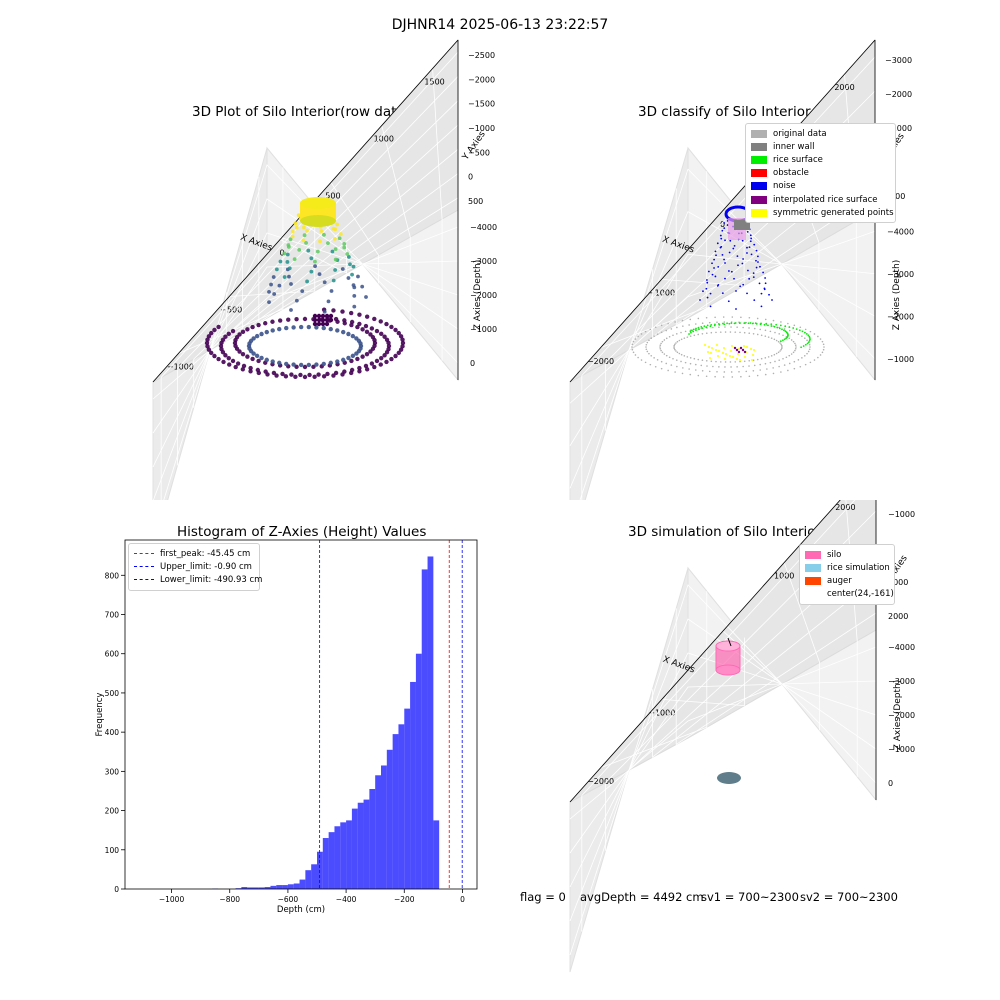 This screenshot has height=1000, width=1000. Describe the element at coordinates (332, 196) in the screenshot. I see `raw-x-tick-label: 500` at that location.